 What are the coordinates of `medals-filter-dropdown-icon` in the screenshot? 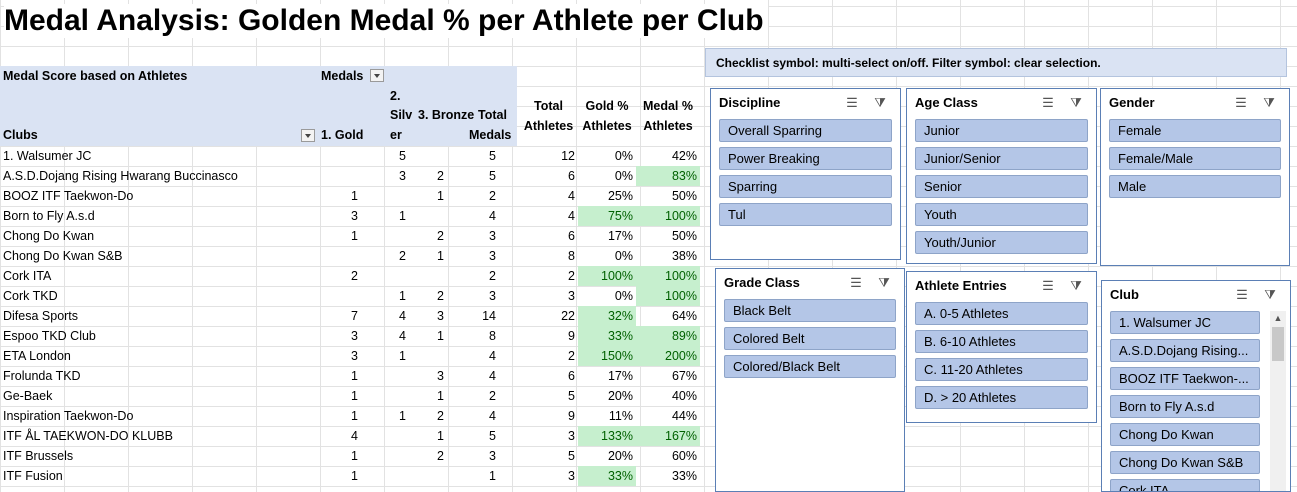 It's located at (377, 75).